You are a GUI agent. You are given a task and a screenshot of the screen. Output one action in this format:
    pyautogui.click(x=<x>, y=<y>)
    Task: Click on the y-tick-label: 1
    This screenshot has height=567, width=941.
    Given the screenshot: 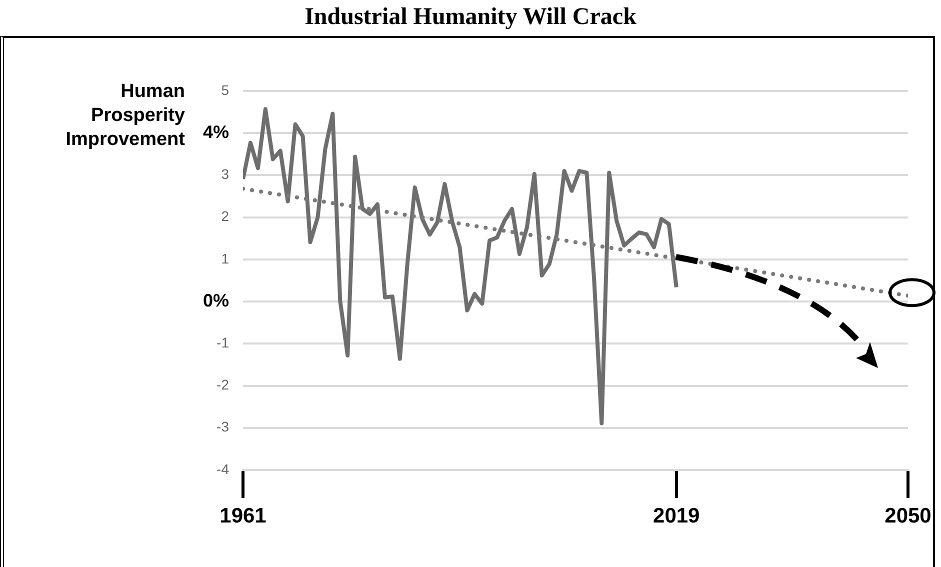 What is the action you would take?
    pyautogui.click(x=225, y=258)
    